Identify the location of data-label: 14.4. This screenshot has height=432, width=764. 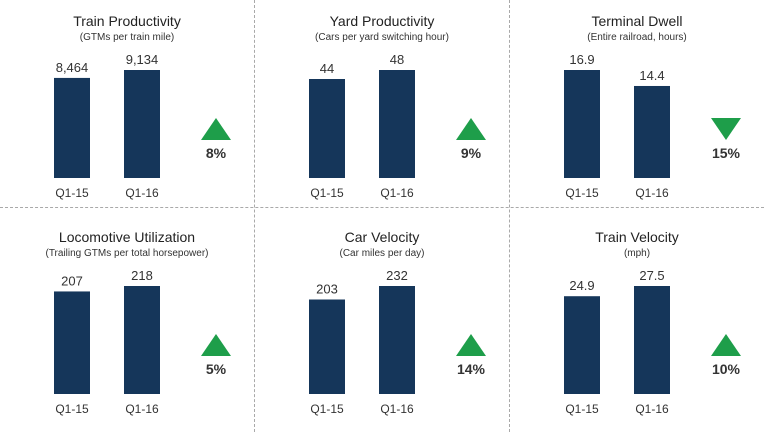
(651, 75).